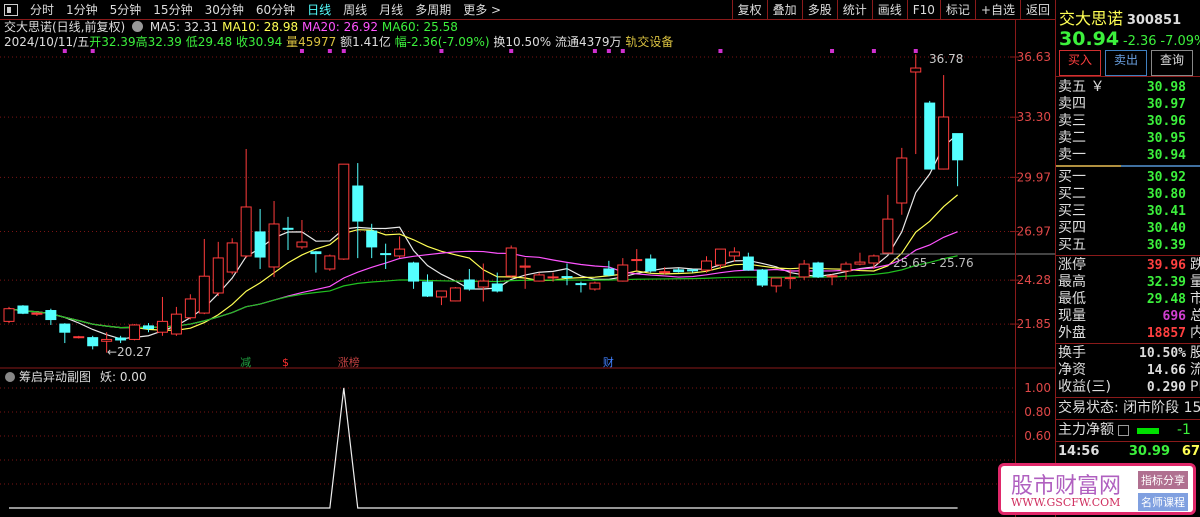 The image size is (1200, 517). What do you see at coordinates (125, 10) in the screenshot?
I see `tab-period: 5分钟` at bounding box center [125, 10].